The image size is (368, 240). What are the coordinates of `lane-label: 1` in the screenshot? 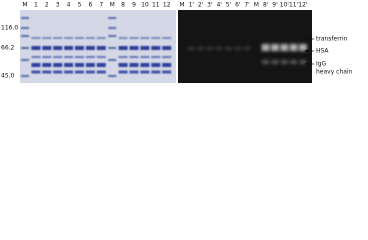 It's located at (36, 5).